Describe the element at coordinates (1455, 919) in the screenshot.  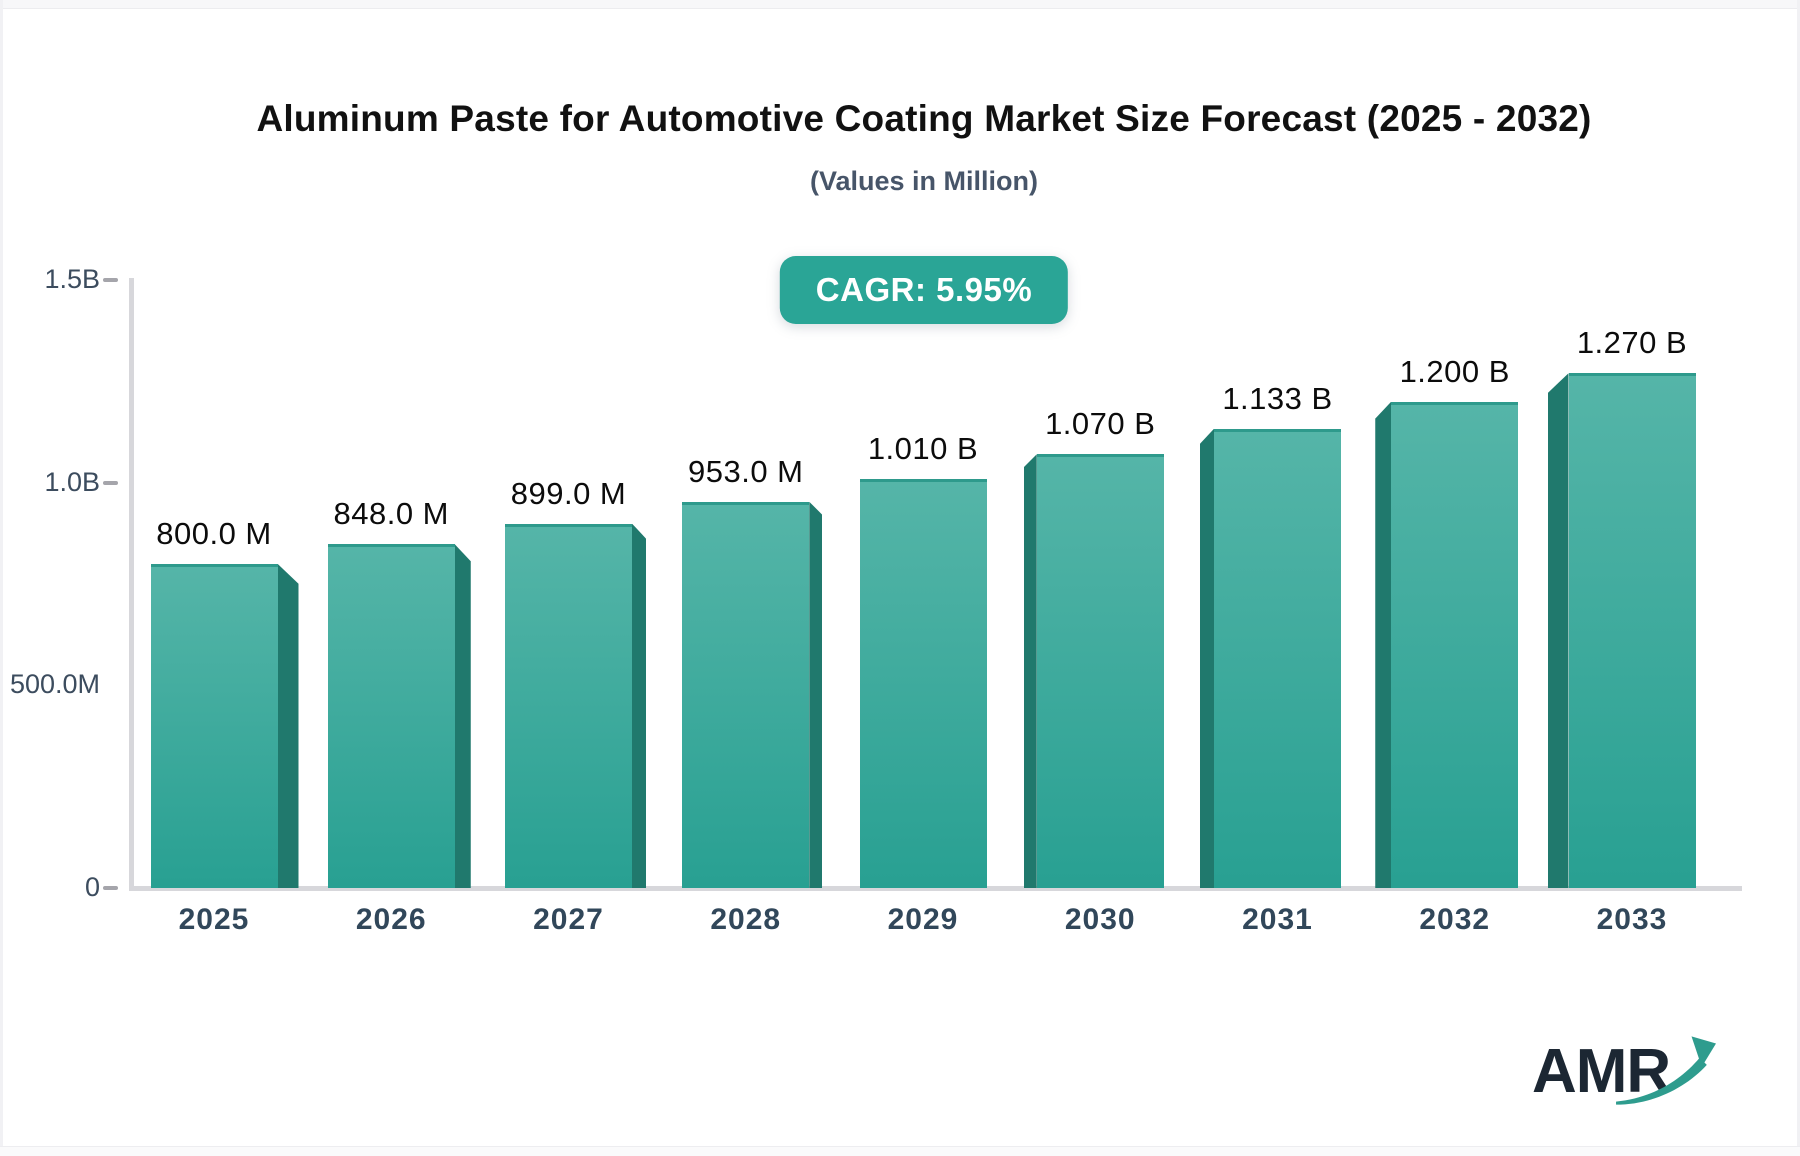
I see `x-axis-label: 2032` at that location.